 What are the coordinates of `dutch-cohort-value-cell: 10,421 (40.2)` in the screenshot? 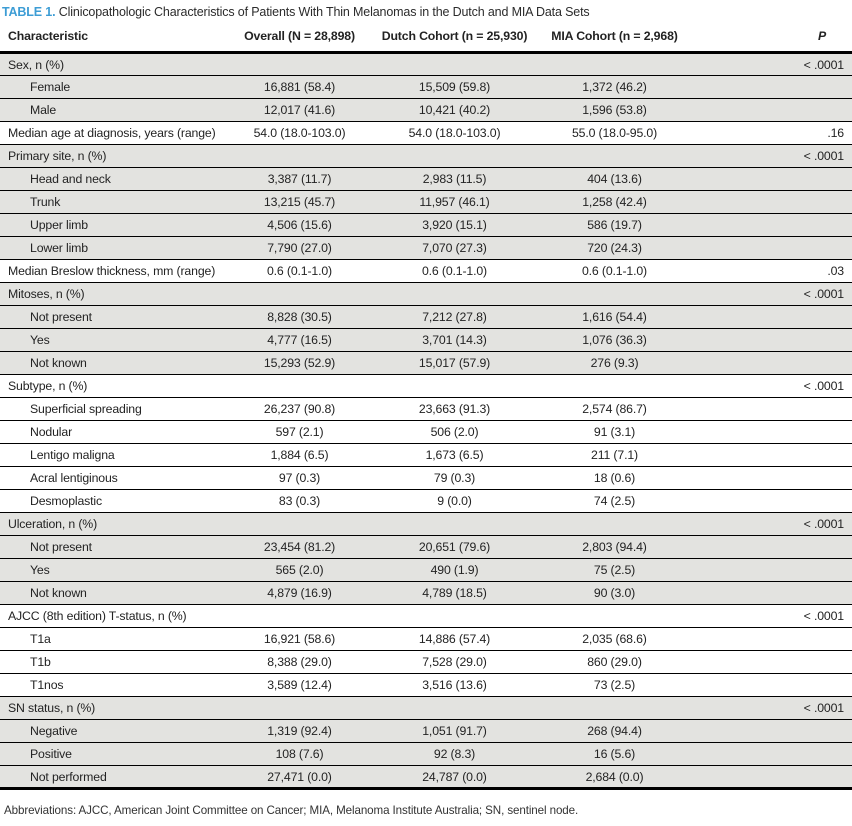 It's located at (454, 110).